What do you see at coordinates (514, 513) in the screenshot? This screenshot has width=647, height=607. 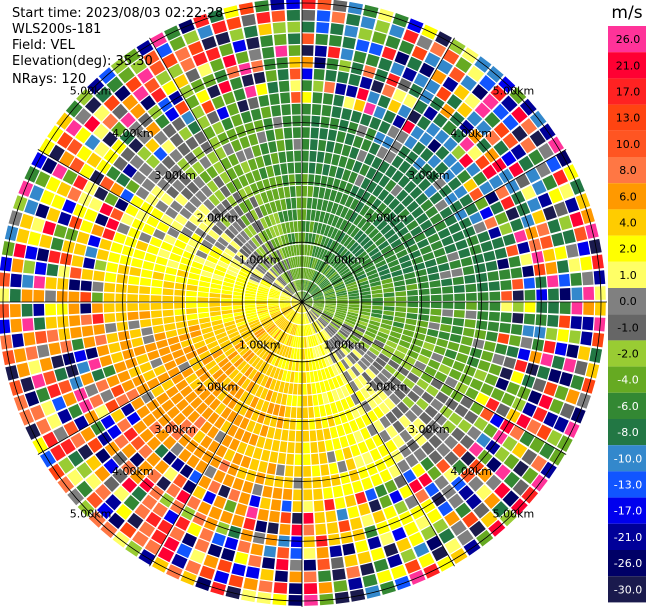 I see `range-ring-label: 5.00km` at bounding box center [514, 513].